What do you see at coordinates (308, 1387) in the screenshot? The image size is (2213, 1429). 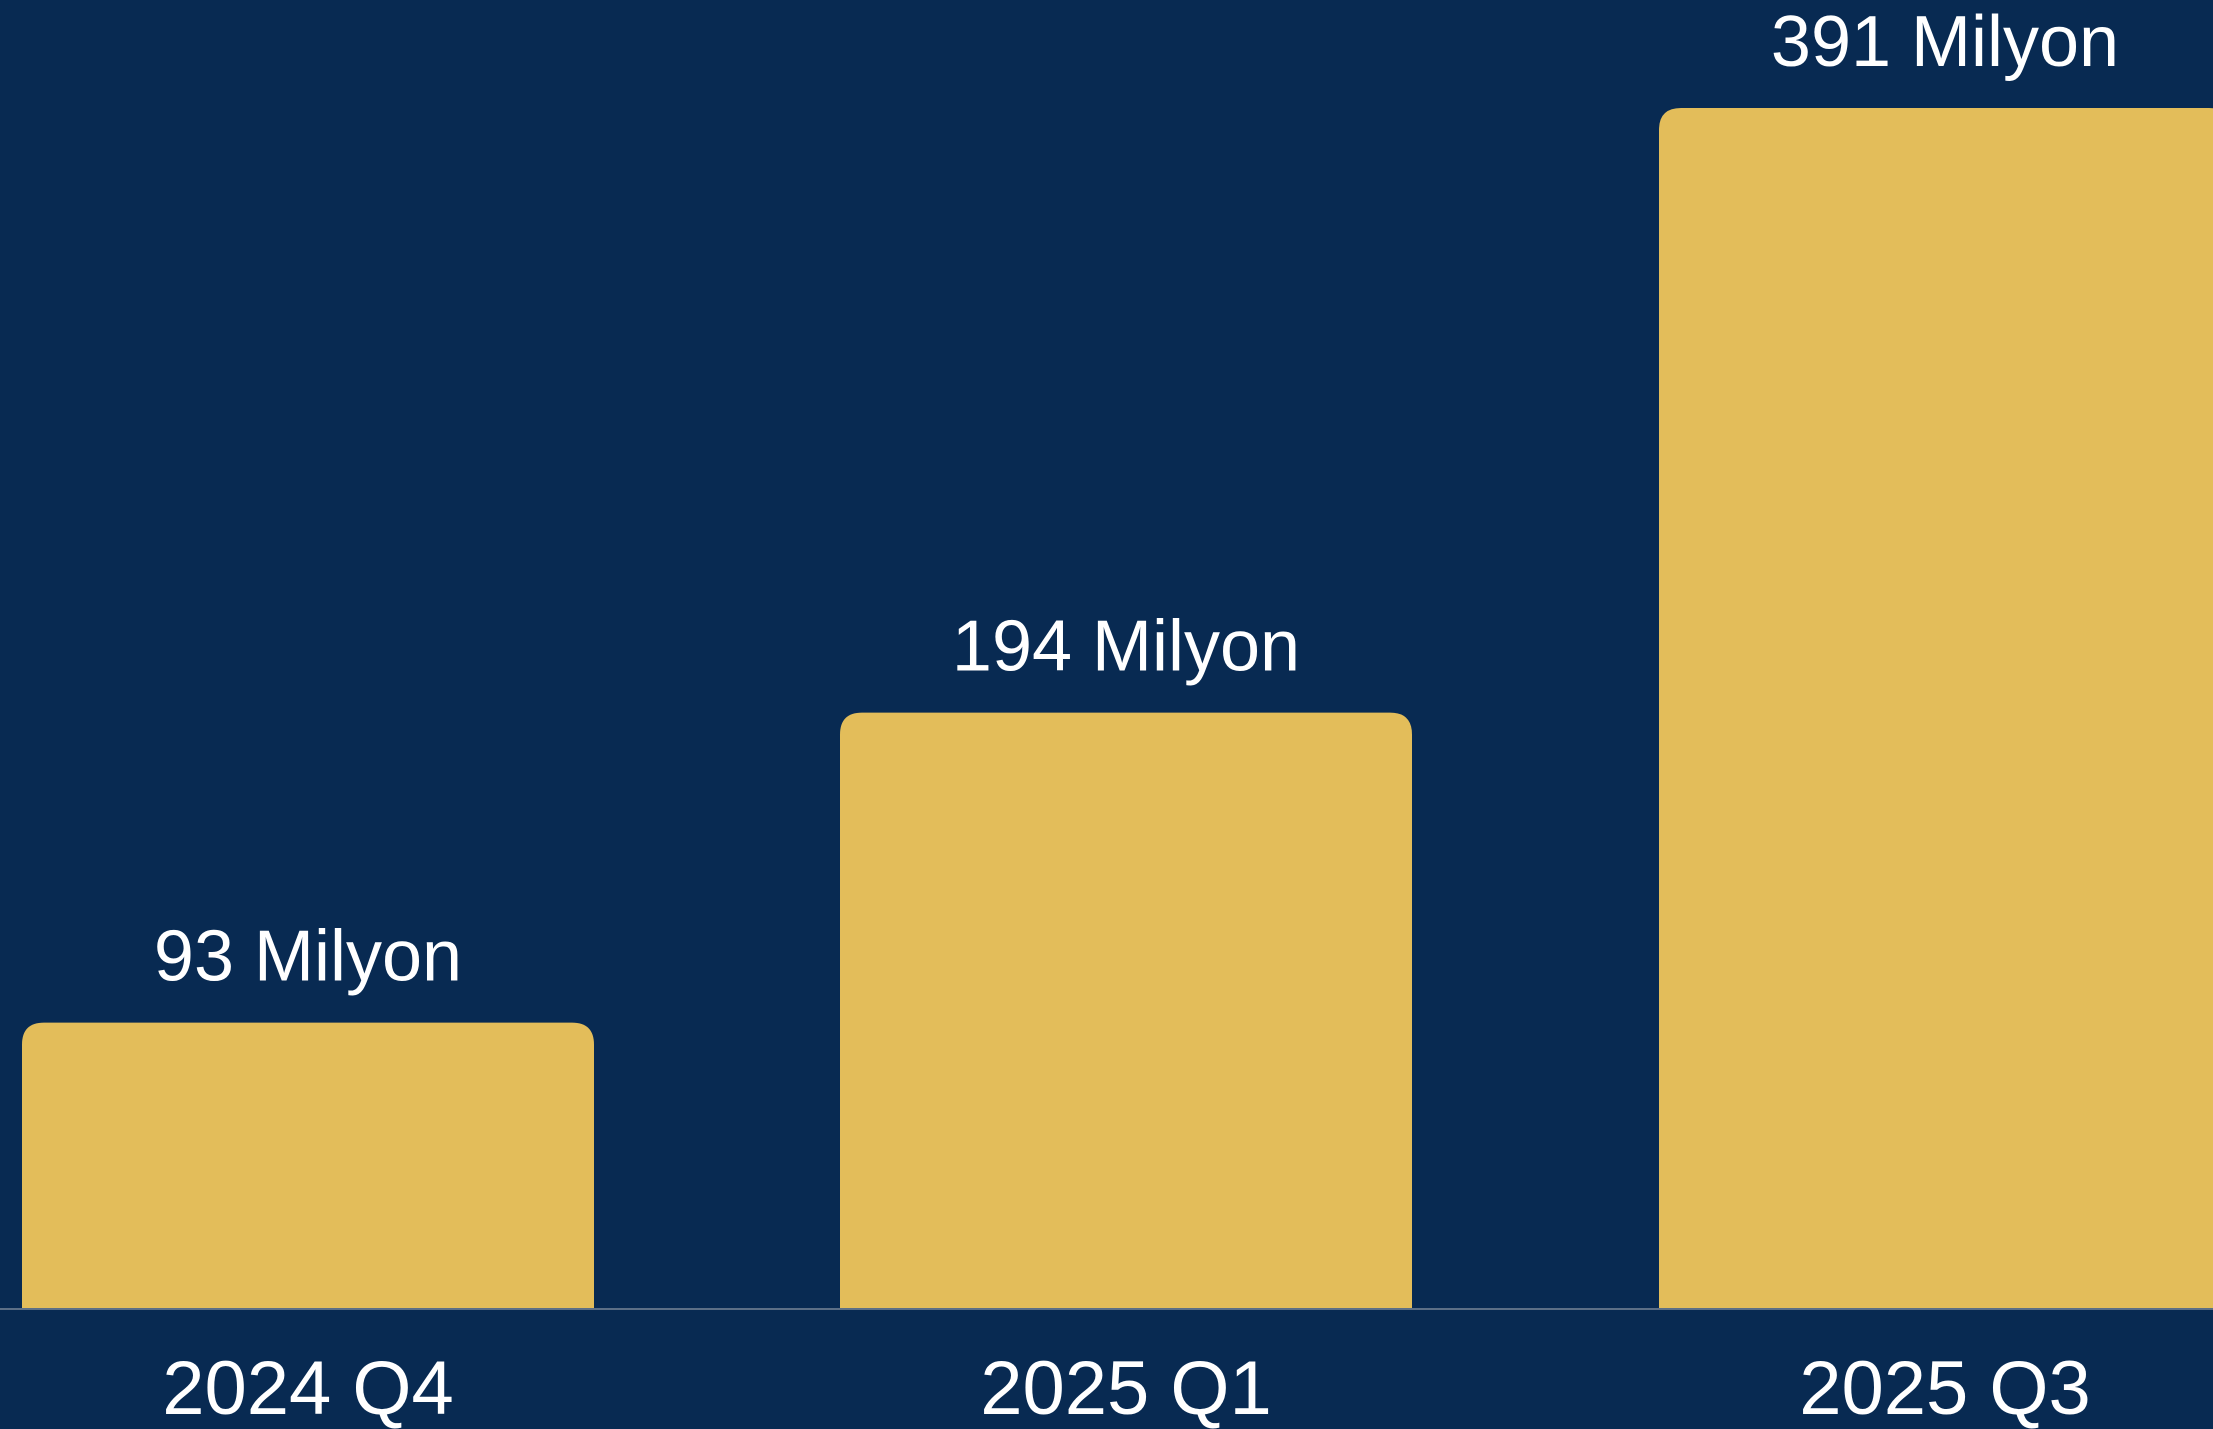 I see `x-tick-label: 2024 Q4` at bounding box center [308, 1387].